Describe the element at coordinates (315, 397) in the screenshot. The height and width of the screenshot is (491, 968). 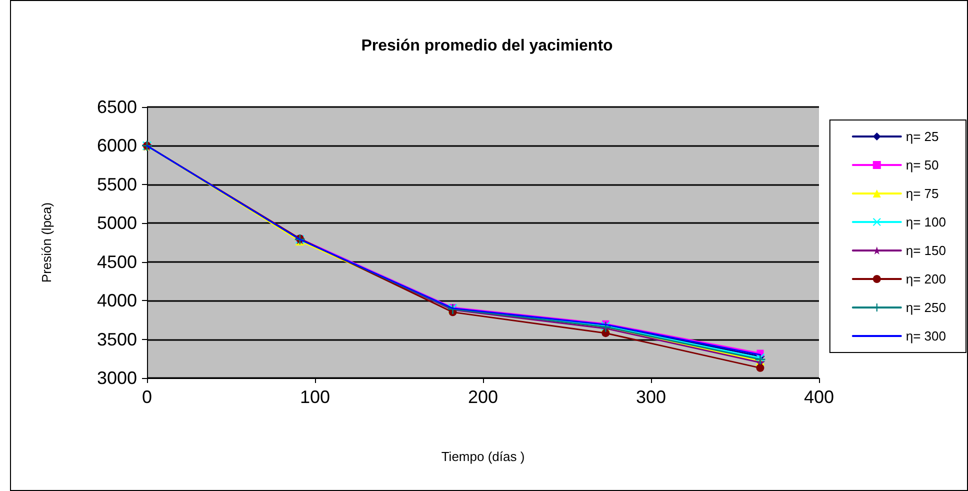
I see `x-tick-label: 100` at that location.